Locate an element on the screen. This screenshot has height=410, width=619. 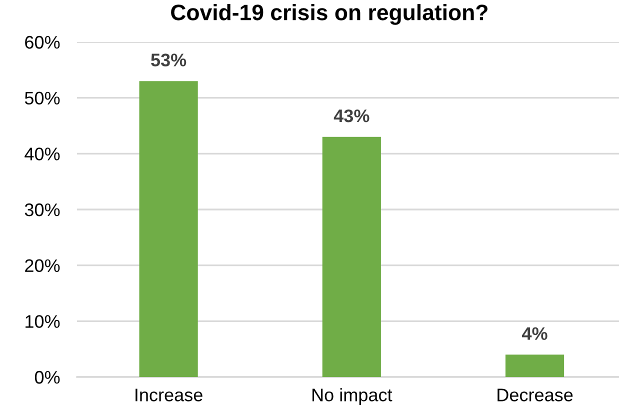
y-tick-label: 60% is located at coordinates (42, 42).